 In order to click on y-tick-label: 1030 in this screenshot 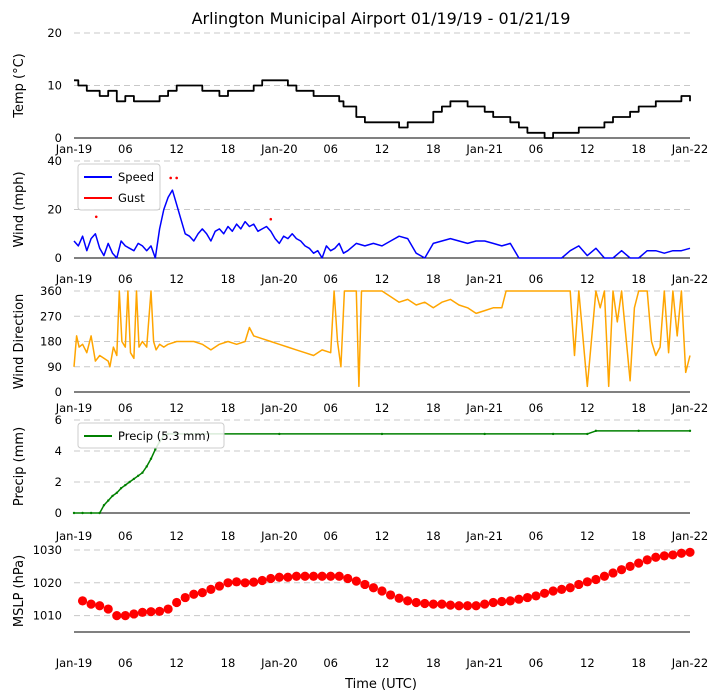, I will do `click(47, 550)`.